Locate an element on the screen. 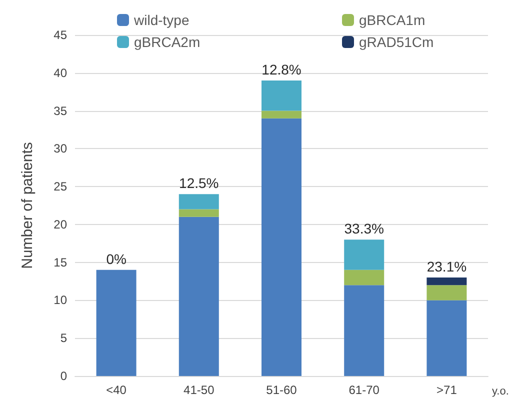  annotation: 12.5% is located at coordinates (199, 183).